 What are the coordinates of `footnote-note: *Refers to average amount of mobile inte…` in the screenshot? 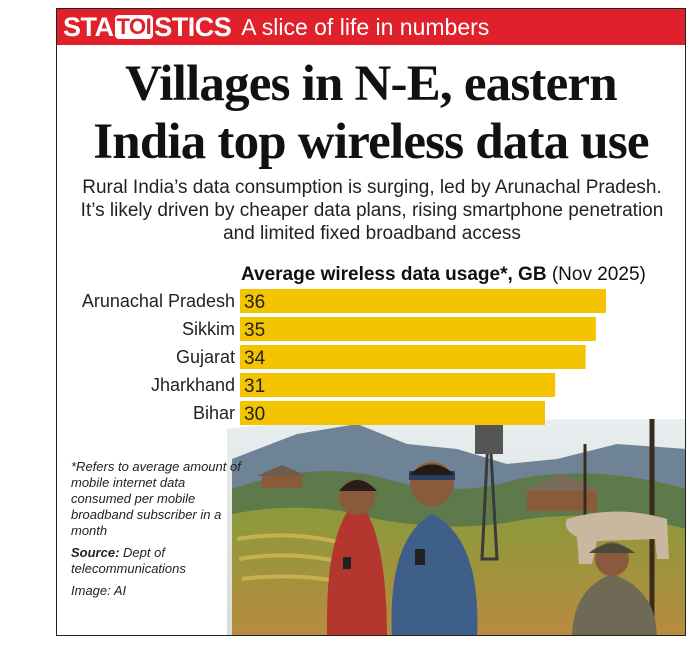 It's located at (156, 498).